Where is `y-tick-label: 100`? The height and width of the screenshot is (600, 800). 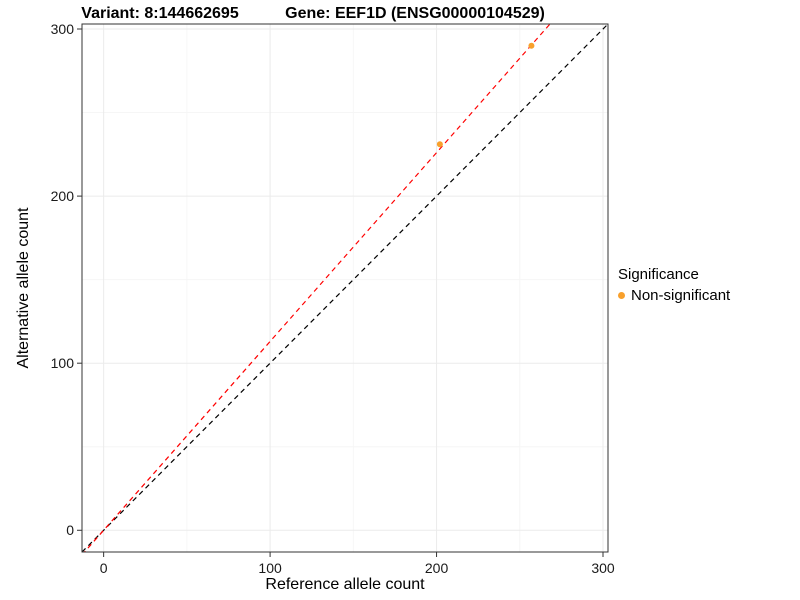
y-tick-label: 100 is located at coordinates (62, 363).